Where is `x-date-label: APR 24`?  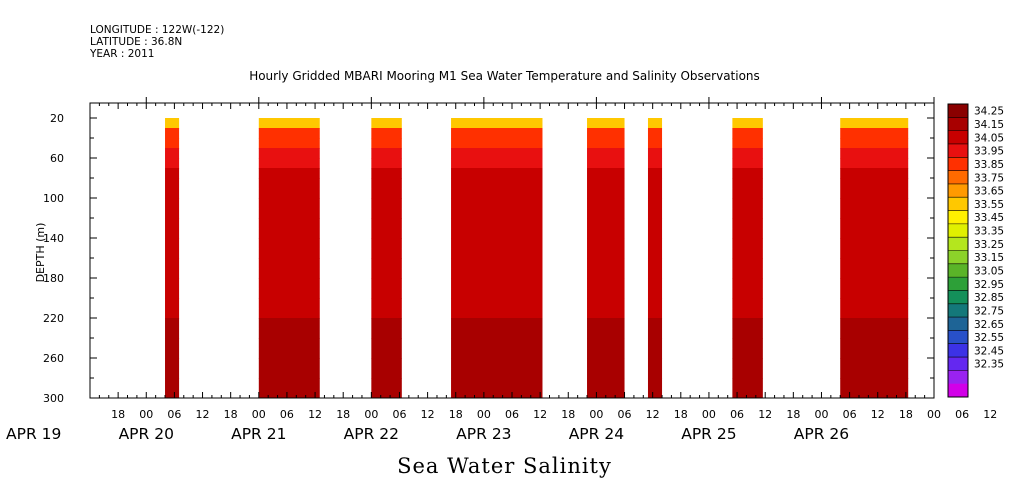 x-date-label: APR 24 is located at coordinates (596, 434).